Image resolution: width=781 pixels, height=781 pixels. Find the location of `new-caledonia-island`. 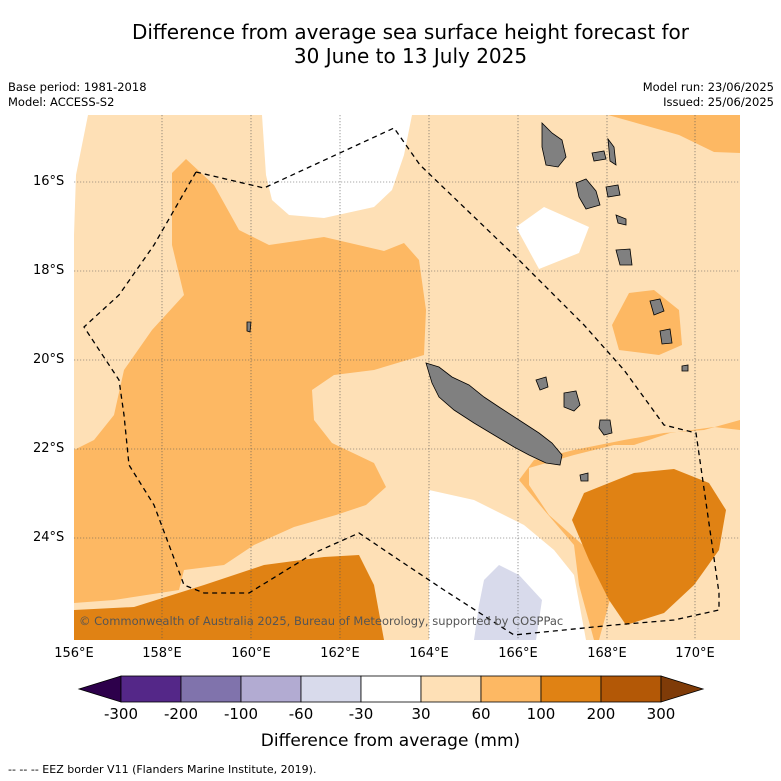

new-caledonia-island is located at coordinates (494, 414).